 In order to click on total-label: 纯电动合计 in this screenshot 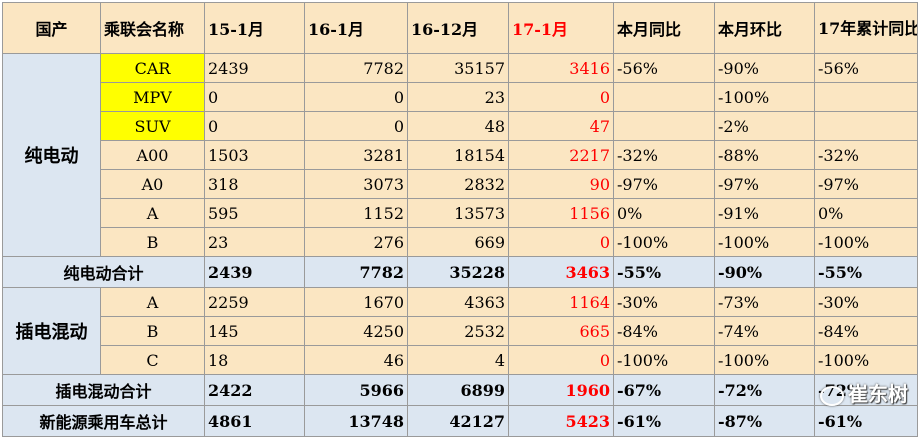, I will do `click(103, 272)`.